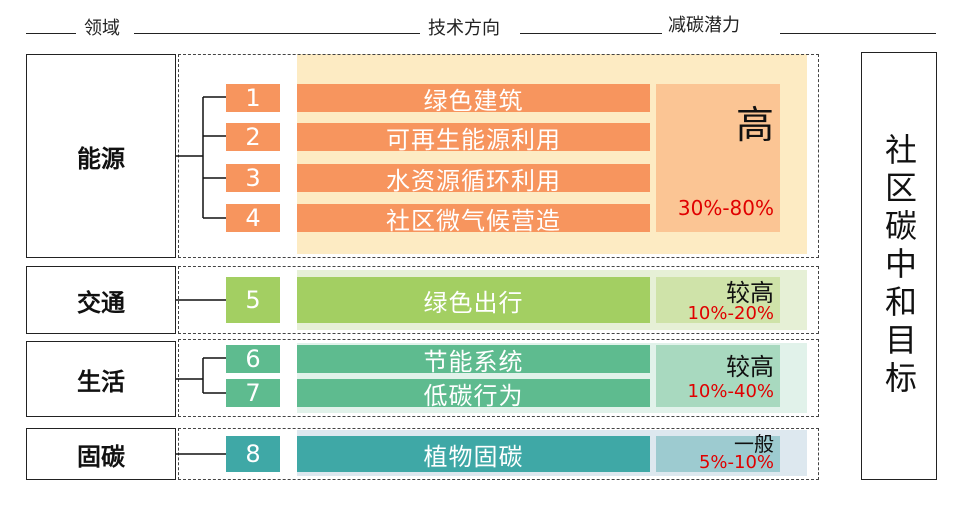 The image size is (956, 514). Describe the element at coordinates (473, 300) in the screenshot. I see `item-label-5: 绿色出行` at that location.